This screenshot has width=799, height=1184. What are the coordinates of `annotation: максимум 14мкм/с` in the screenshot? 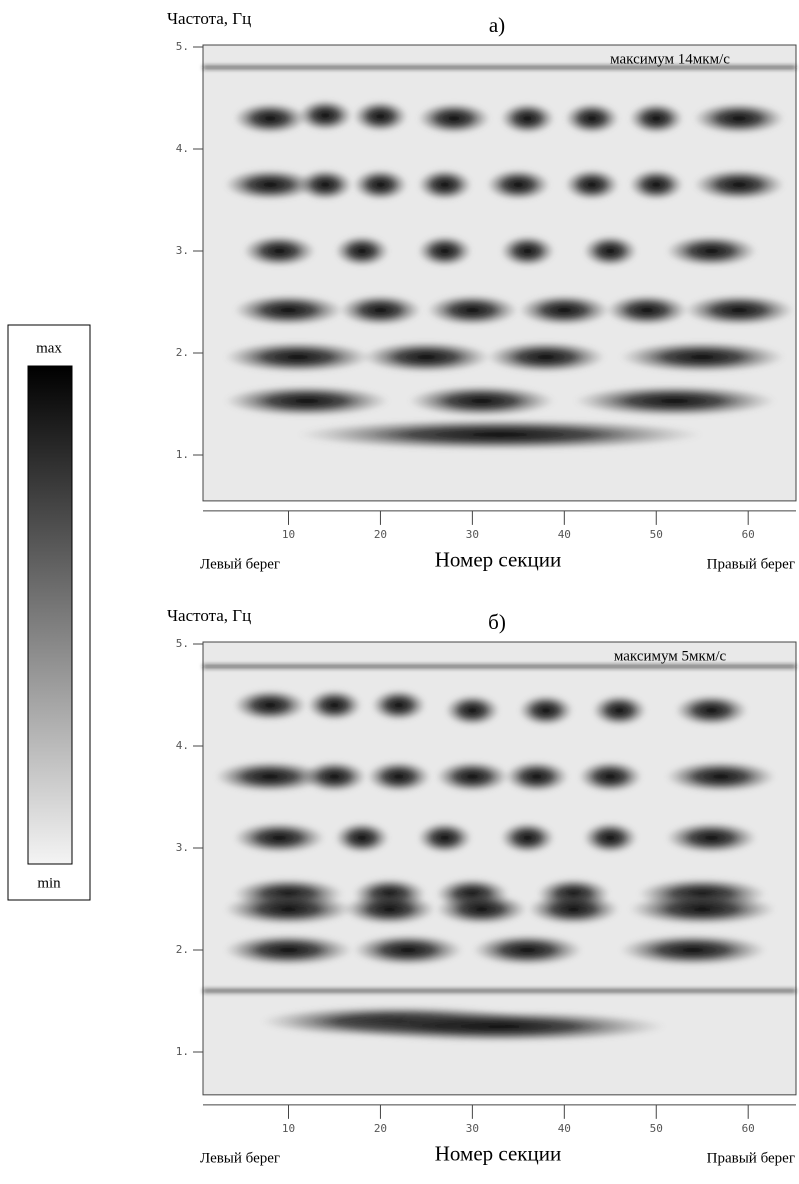 It's located at (670, 59).